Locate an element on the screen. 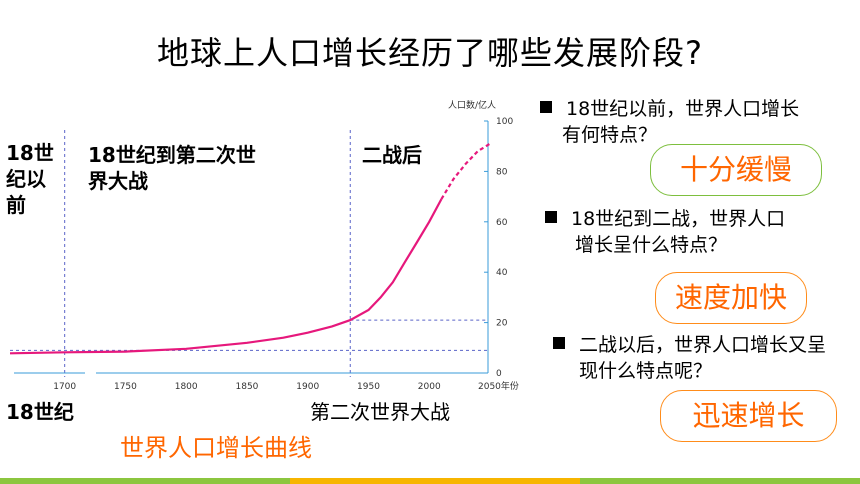 This screenshot has height=484, width=860. x-tick-label: 1800 is located at coordinates (186, 387).